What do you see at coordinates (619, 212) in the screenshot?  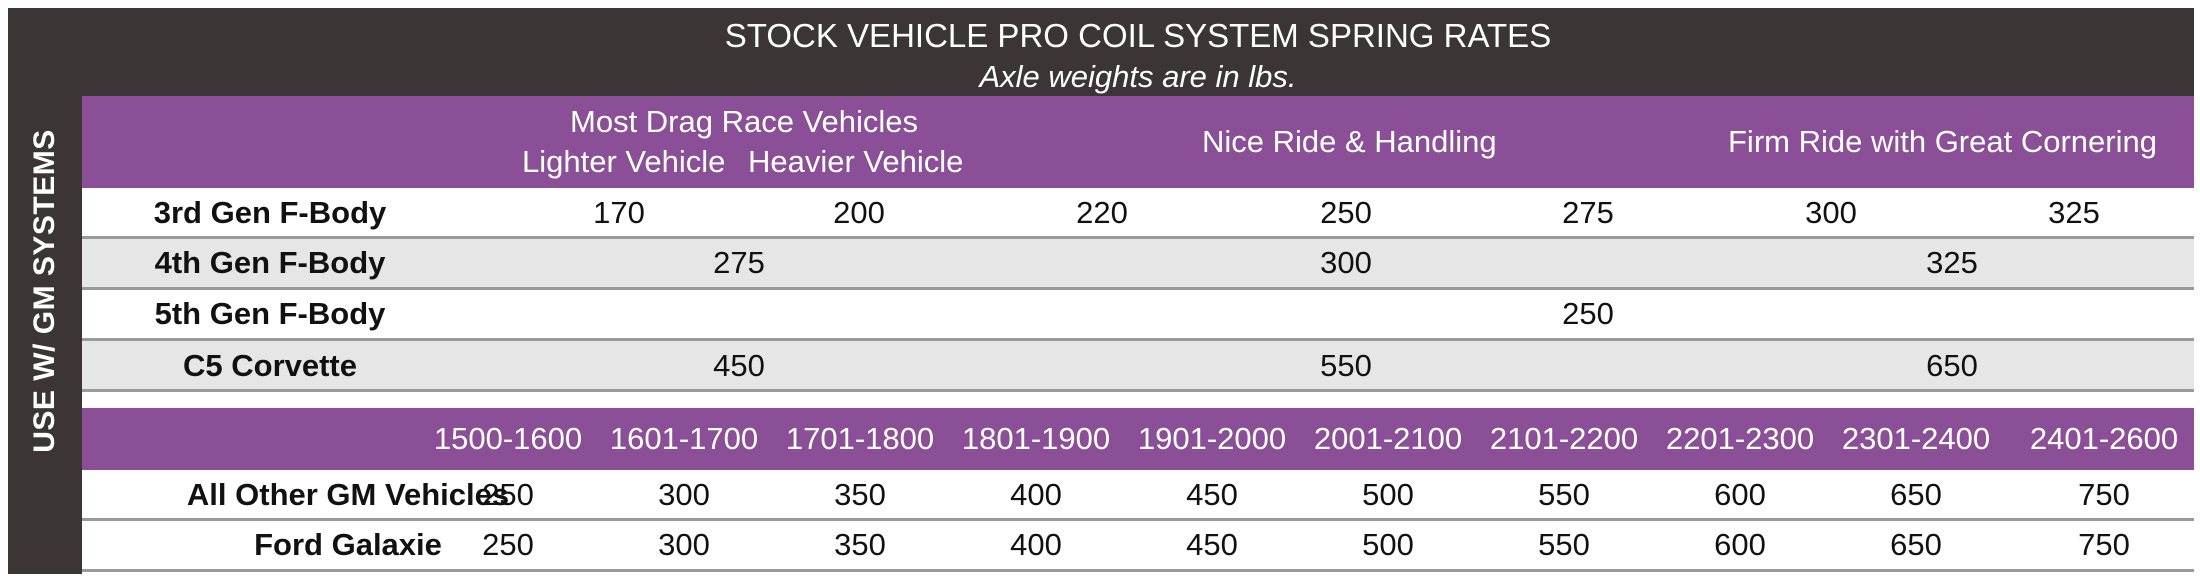 I see `table-cell: 170` at bounding box center [619, 212].